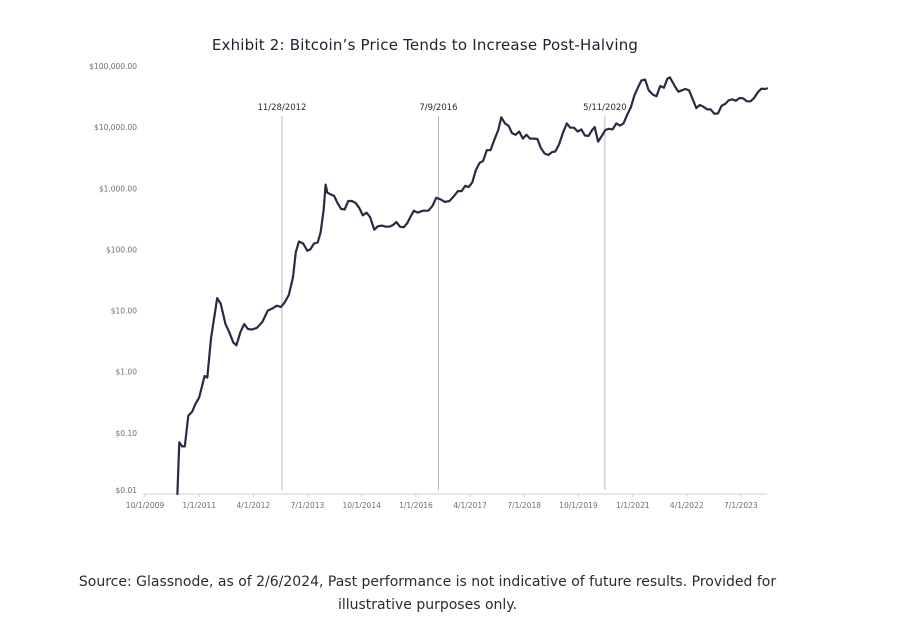 This screenshot has height=640, width=924. Describe the element at coordinates (118, 188) in the screenshot. I see `y-tick-label: $1,000.00` at that location.